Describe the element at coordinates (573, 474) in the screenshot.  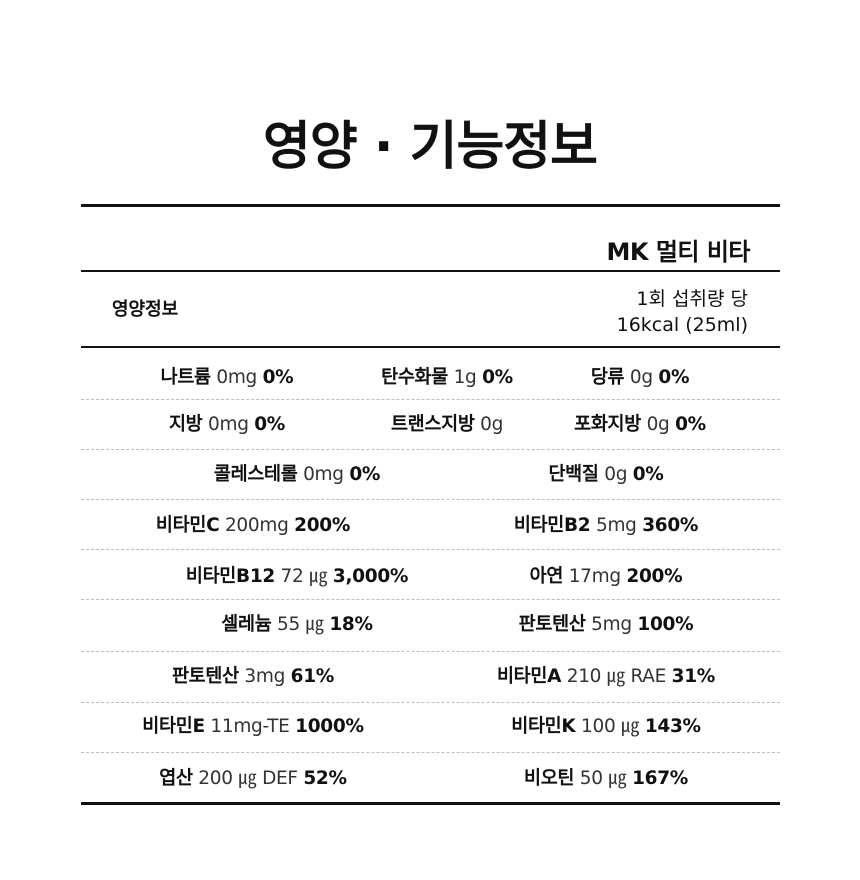
I see `nutrient-name: 단백질` at that location.